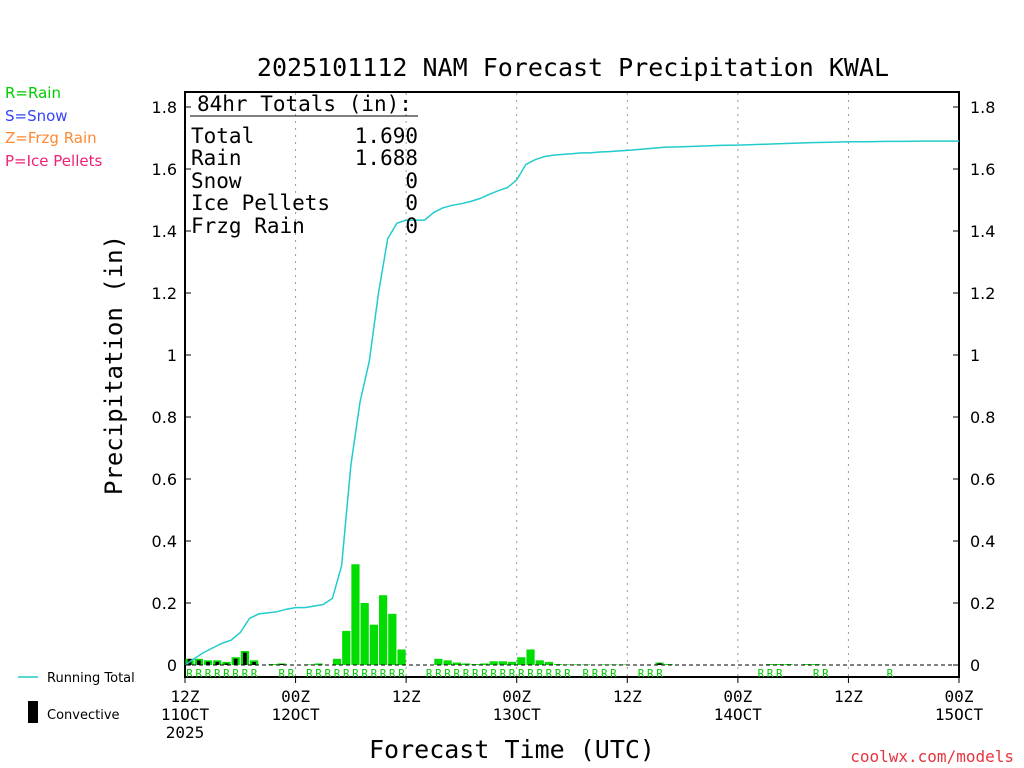 The width and height of the screenshot is (1024, 768). What do you see at coordinates (982, 479) in the screenshot?
I see `y-tick-label-right: 0.6` at bounding box center [982, 479].